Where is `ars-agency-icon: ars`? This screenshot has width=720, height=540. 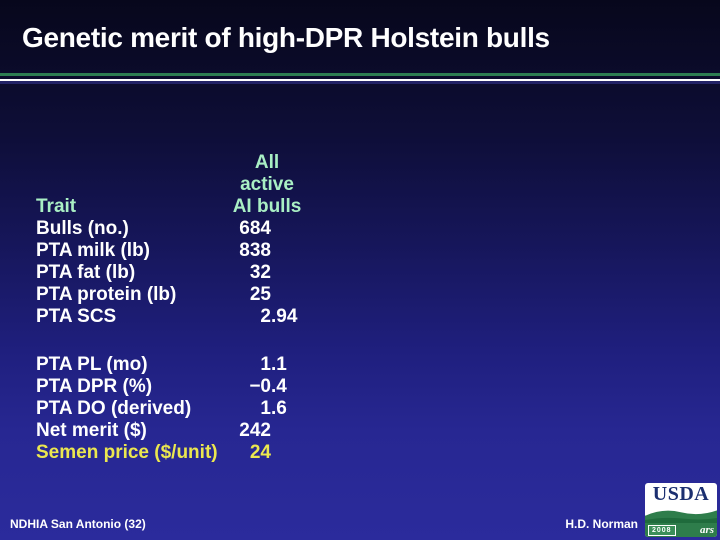 ars-agency-icon: ars is located at coordinates (706, 529).